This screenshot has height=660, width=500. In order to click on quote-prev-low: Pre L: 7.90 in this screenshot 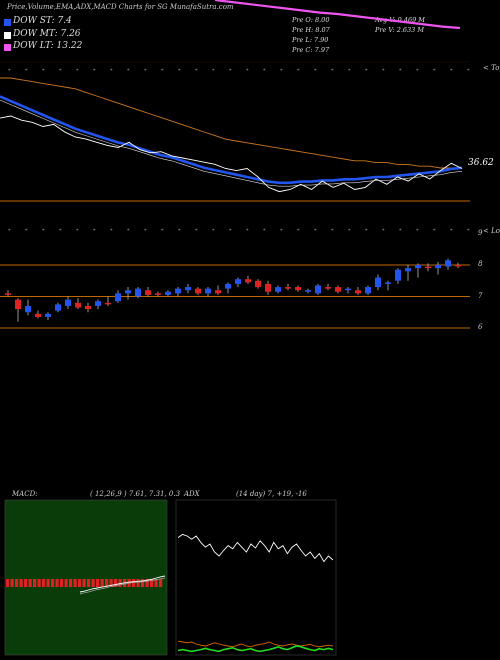, I will do `click(310, 40)`.